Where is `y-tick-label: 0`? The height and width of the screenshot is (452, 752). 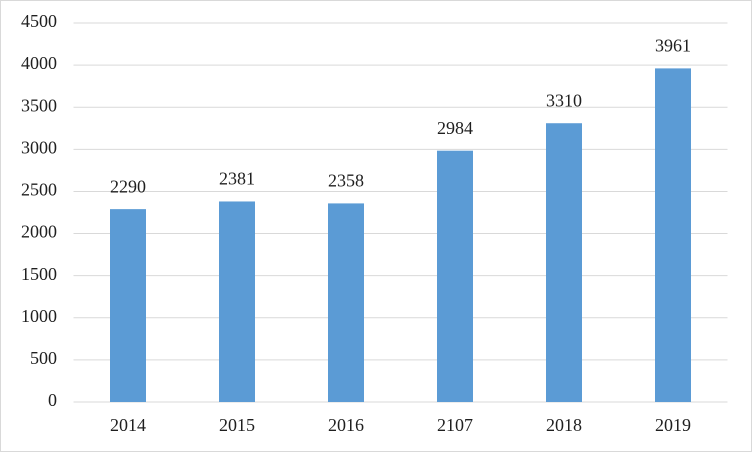
y-tick-label: 0 is located at coordinates (52, 400).